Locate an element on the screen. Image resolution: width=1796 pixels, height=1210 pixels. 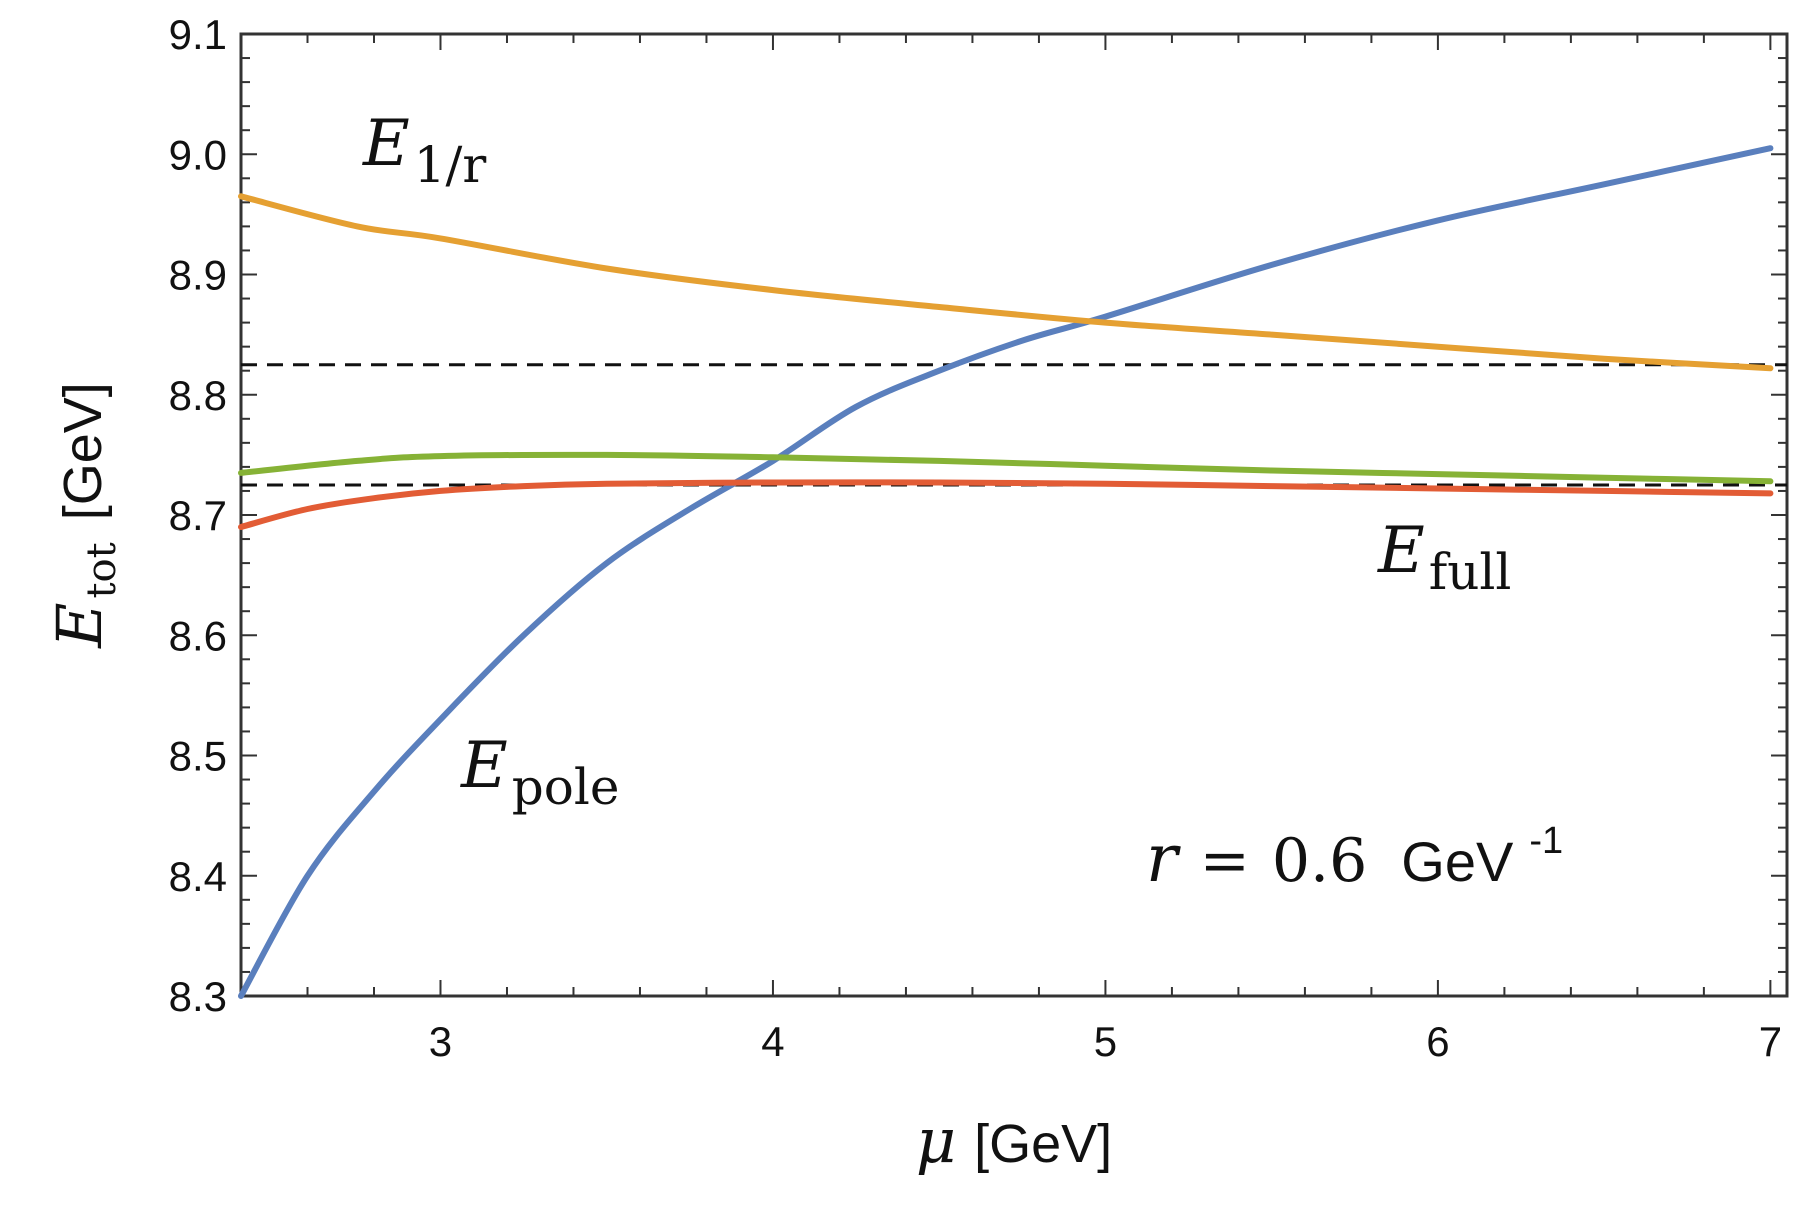
series-line-inv_r is located at coordinates (1006, 282).